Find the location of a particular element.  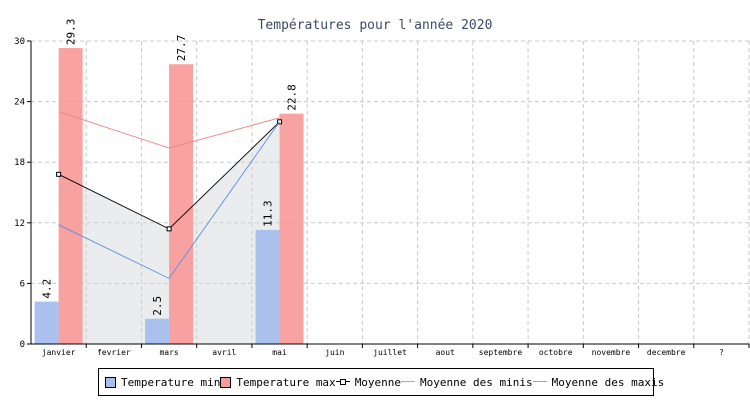

legend-swatch-moyenne-minis is located at coordinates (408, 382).